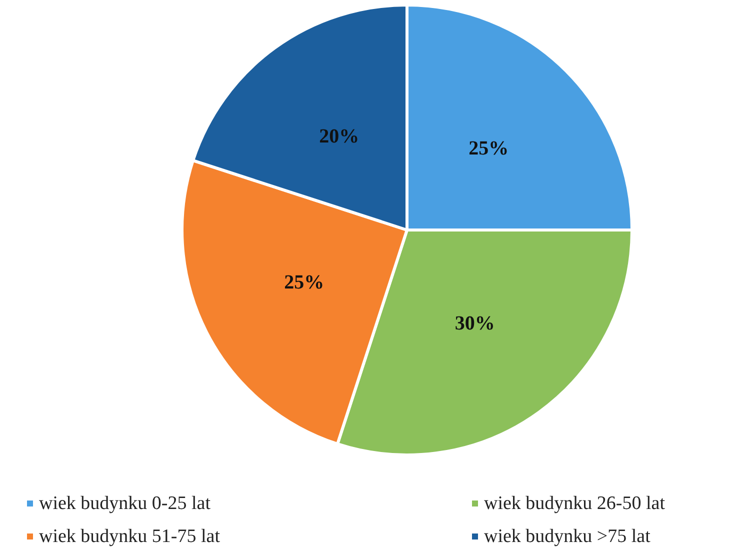  What do you see at coordinates (130, 536) in the screenshot?
I see `legend-label: wiek budynku 51-75 lat` at bounding box center [130, 536].